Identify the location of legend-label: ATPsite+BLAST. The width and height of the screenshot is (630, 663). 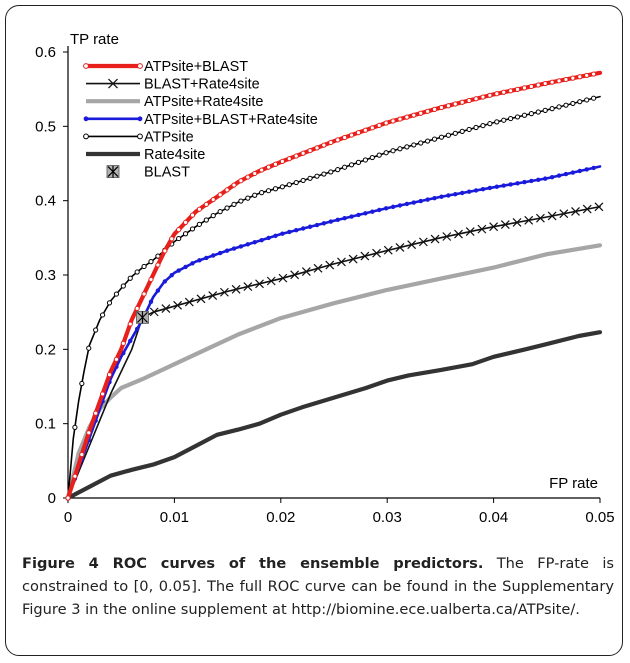
(196, 67).